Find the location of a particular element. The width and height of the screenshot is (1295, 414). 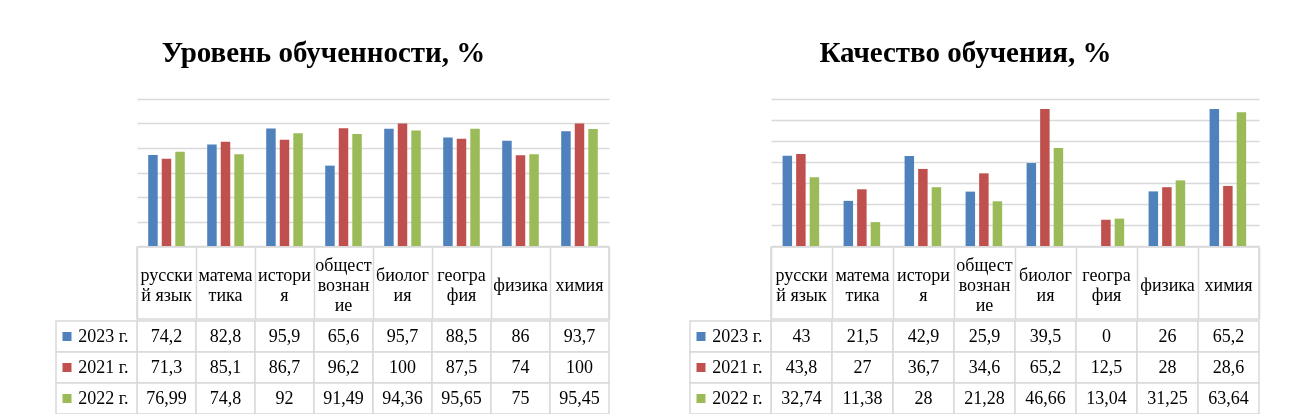

data-label: 94,36 is located at coordinates (402, 397).